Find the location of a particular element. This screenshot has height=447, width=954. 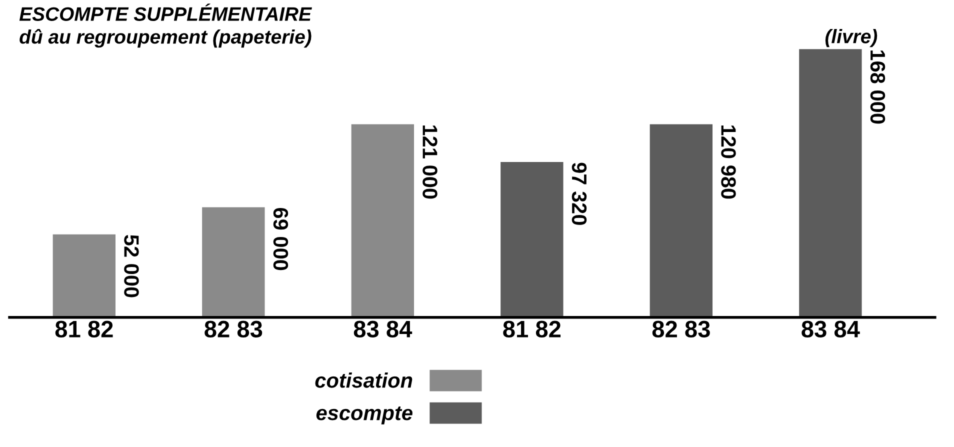

data-label: 97 320 is located at coordinates (579, 193).